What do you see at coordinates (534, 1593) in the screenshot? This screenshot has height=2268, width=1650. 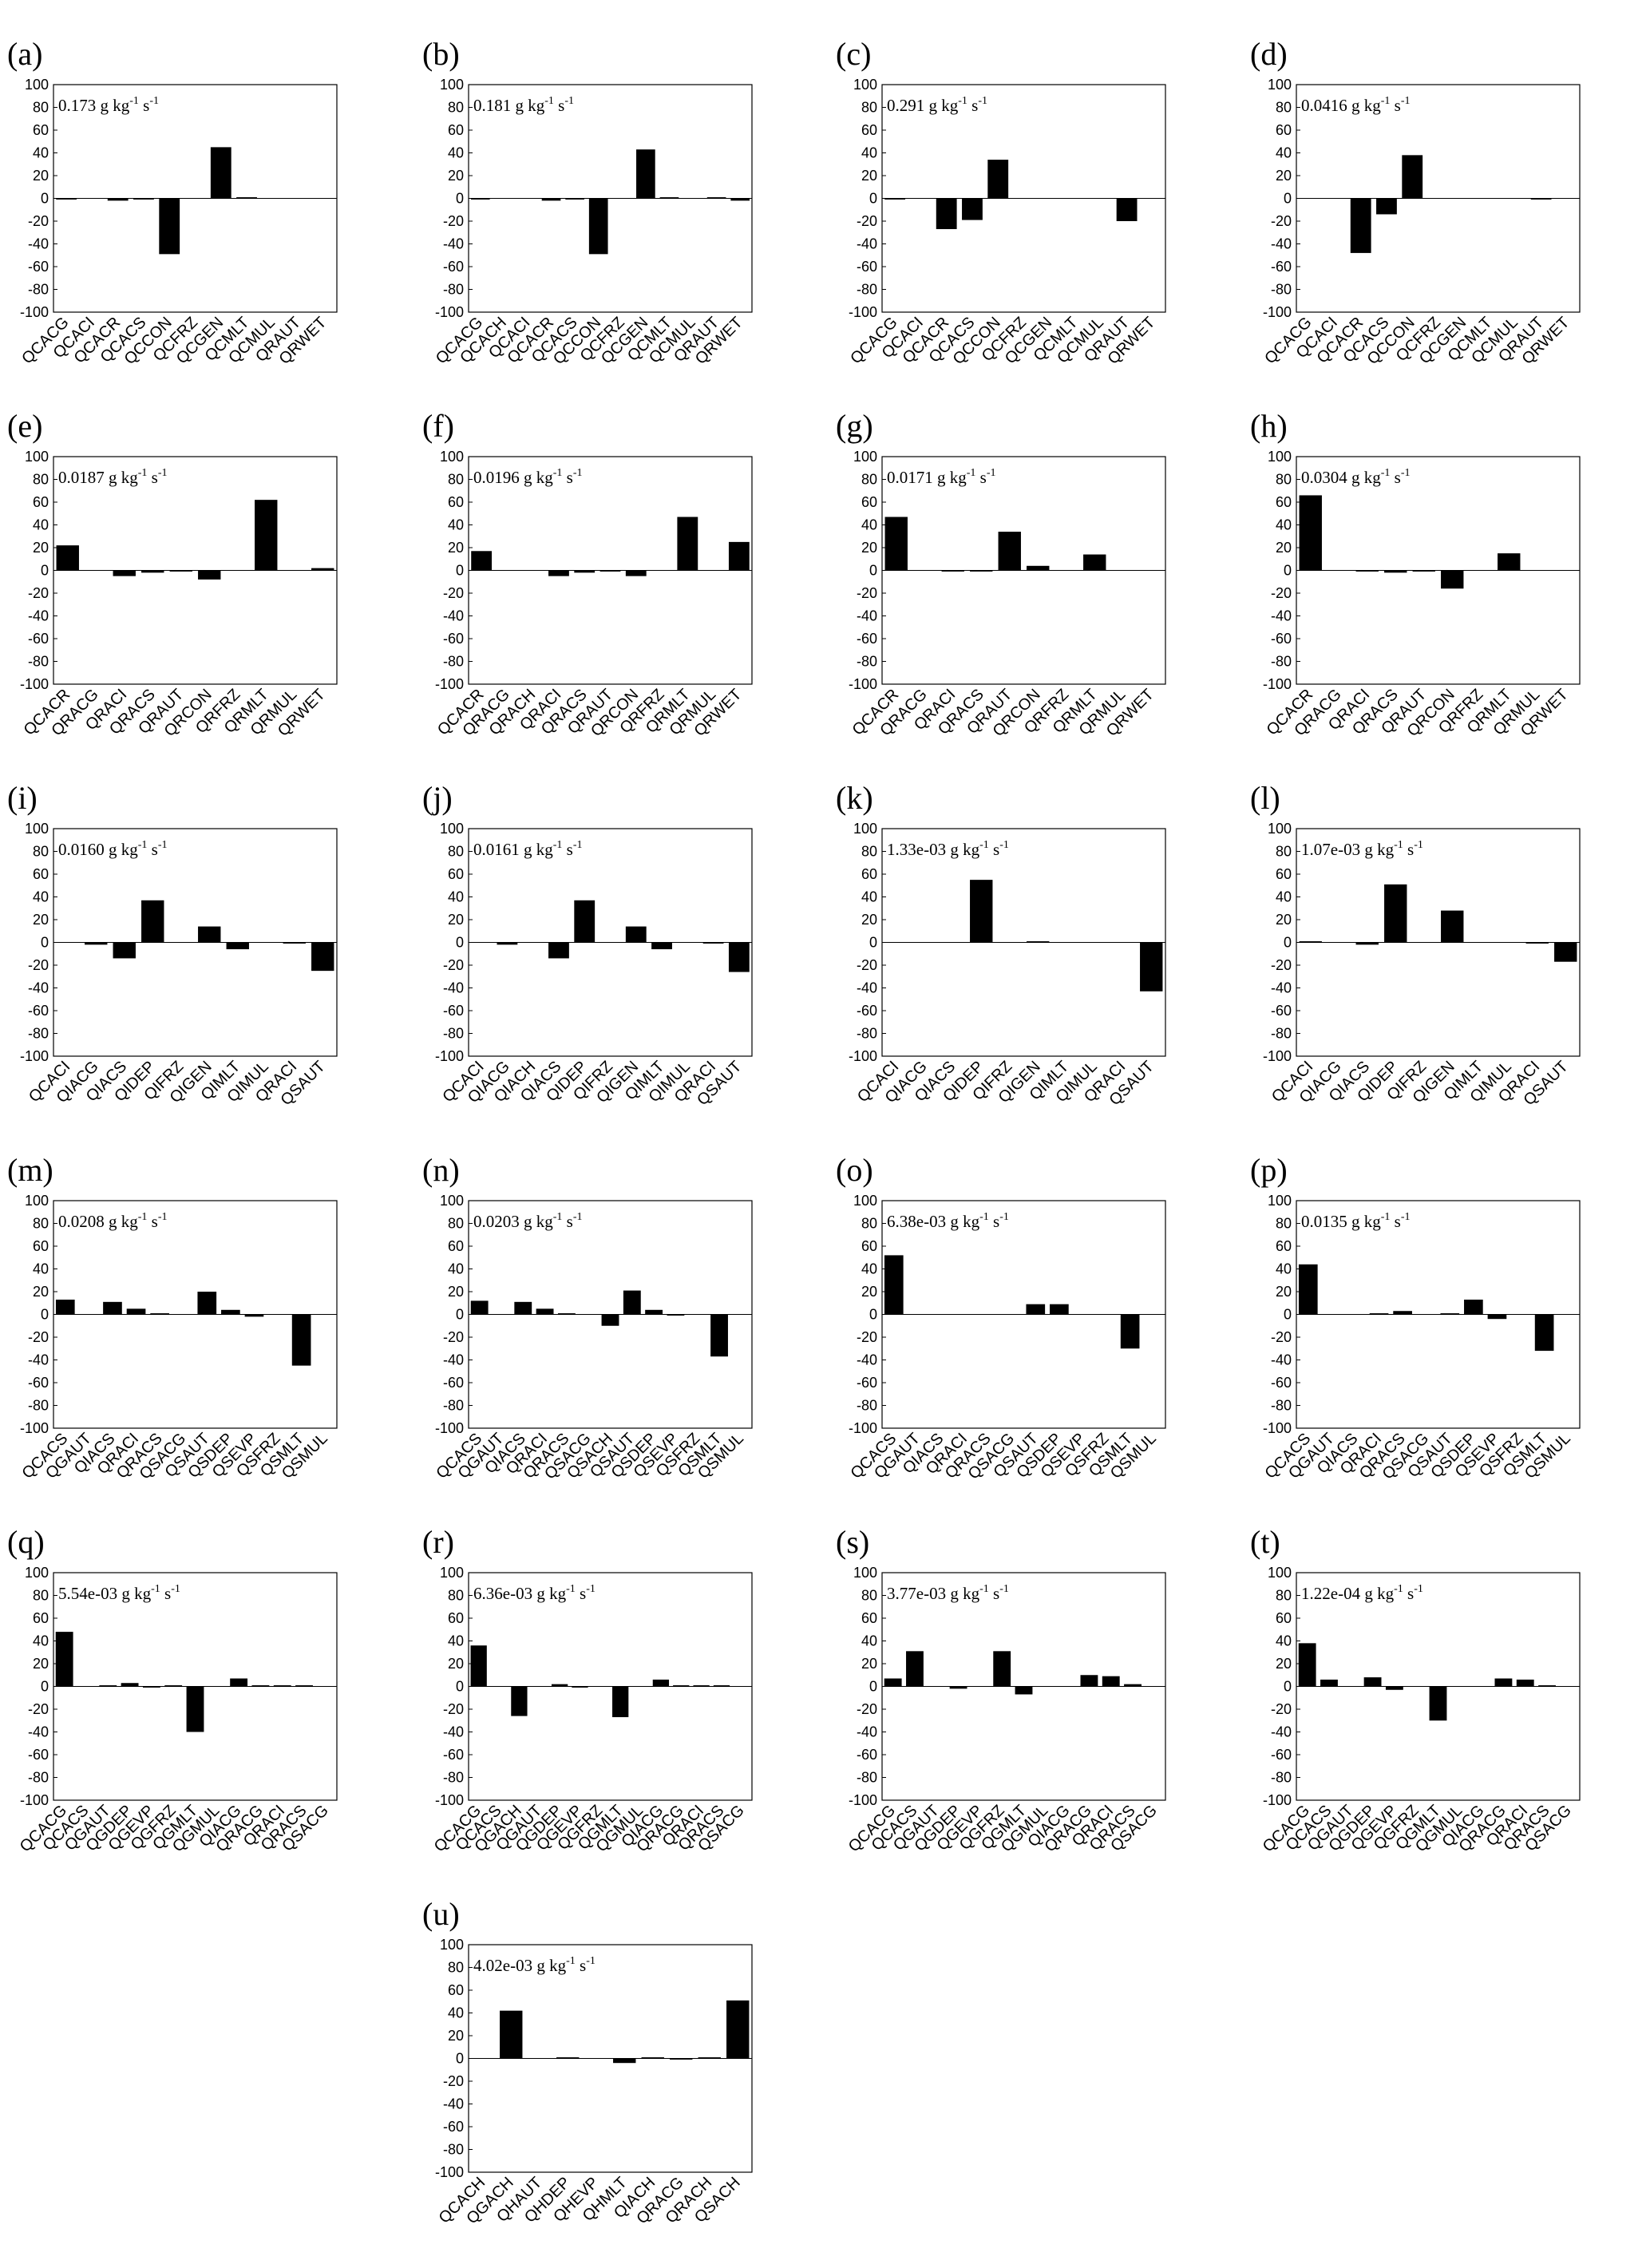 I see `panel-annotation: 6.36e-03 g kg-1 s-1` at bounding box center [534, 1593].